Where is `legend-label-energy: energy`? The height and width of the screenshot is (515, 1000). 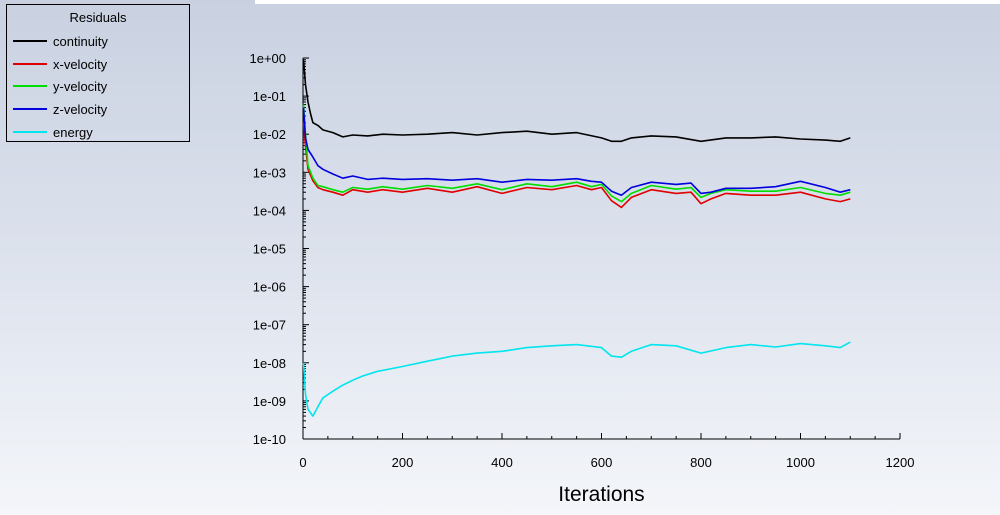
legend-label-energy: energy is located at coordinates (73, 132).